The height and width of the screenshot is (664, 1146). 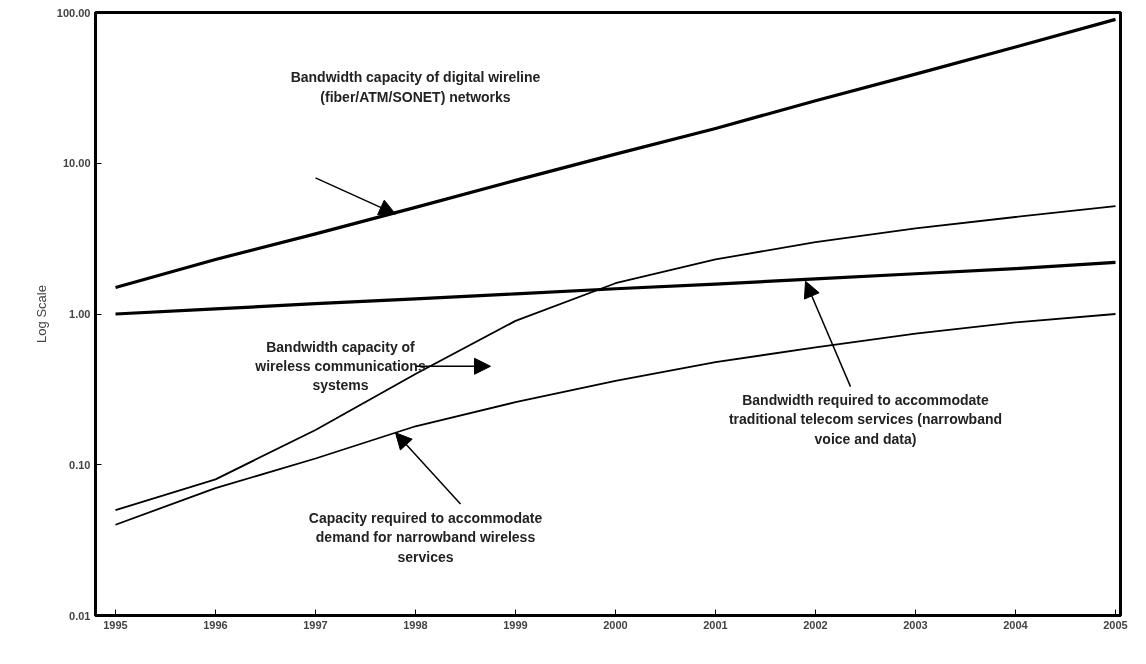 I want to click on x-tick-label: 2000, so click(x=615, y=624).